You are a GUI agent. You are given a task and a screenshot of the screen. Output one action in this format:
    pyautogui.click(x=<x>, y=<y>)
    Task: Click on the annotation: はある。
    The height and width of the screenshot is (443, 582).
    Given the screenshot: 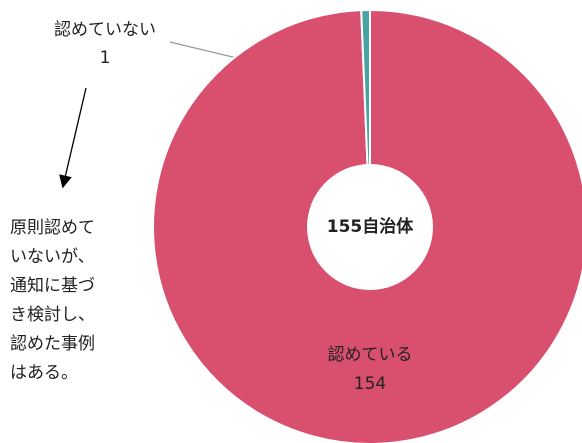 What is the action you would take?
    pyautogui.click(x=44, y=373)
    